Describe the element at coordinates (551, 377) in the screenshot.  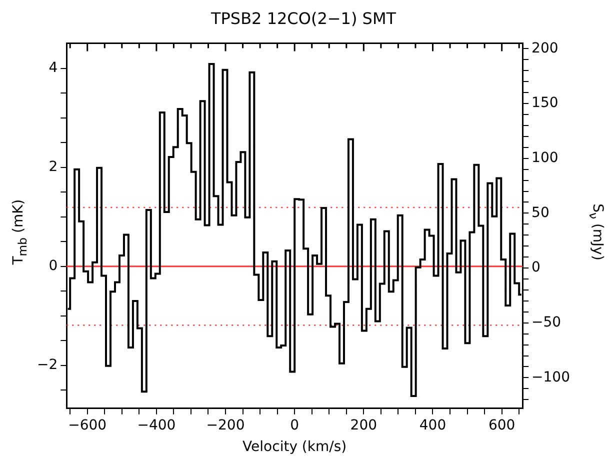
I see `y2-tick-label: −100` at that location.